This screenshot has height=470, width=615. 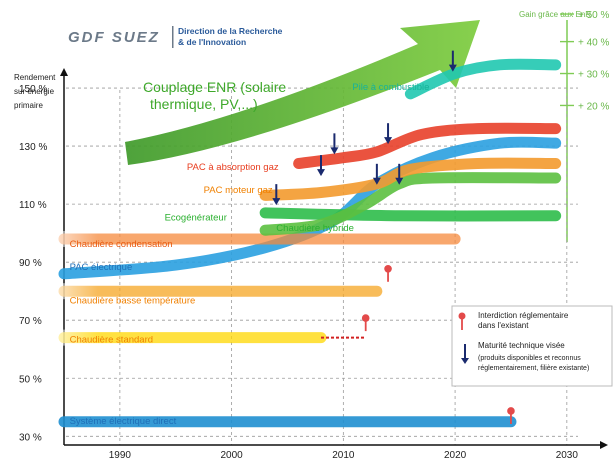 What do you see at coordinates (121, 244) in the screenshot?
I see `series-label: Chaudière condensation` at bounding box center [121, 244].